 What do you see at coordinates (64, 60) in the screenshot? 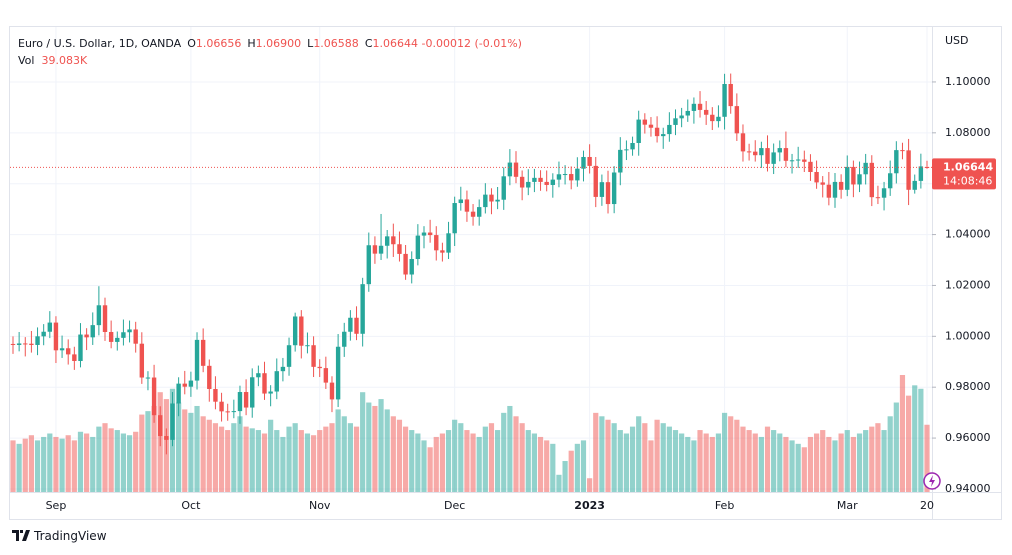
I see `volume-value: 39.083K` at bounding box center [64, 60].